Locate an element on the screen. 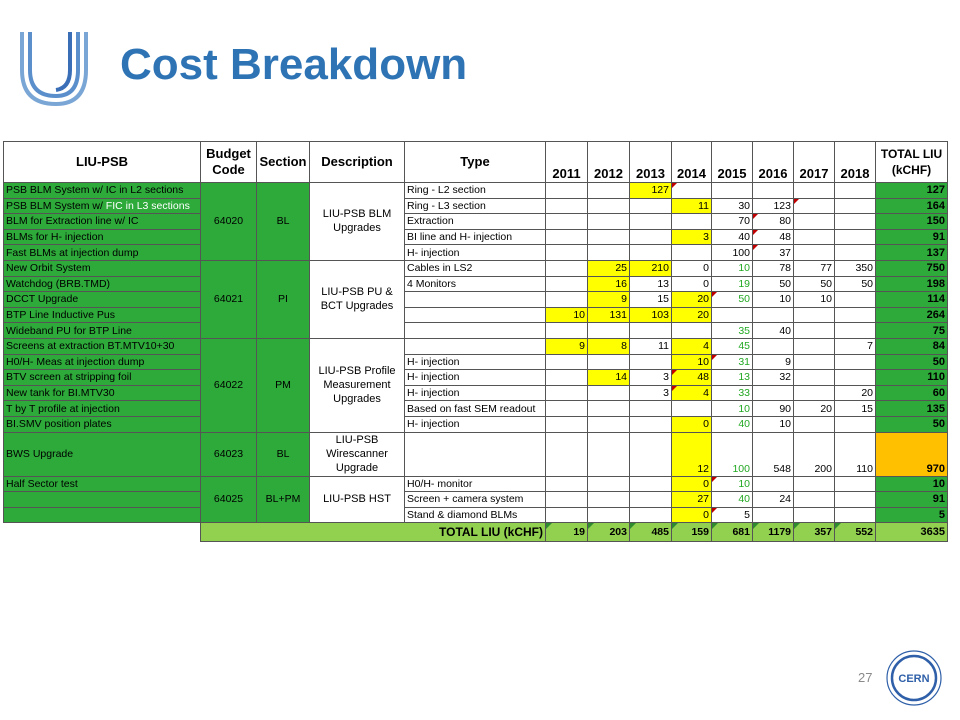 This screenshot has height=720, width=960. header-description: Description is located at coordinates (357, 162).